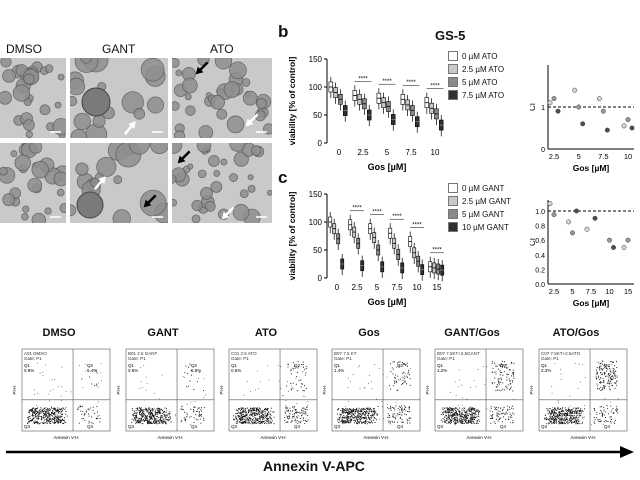 The width and height of the screenshot is (640, 480). What do you see at coordinates (345, 353) in the screenshot?
I see `flow-plot-header: B07 7.5 KT` at bounding box center [345, 353].